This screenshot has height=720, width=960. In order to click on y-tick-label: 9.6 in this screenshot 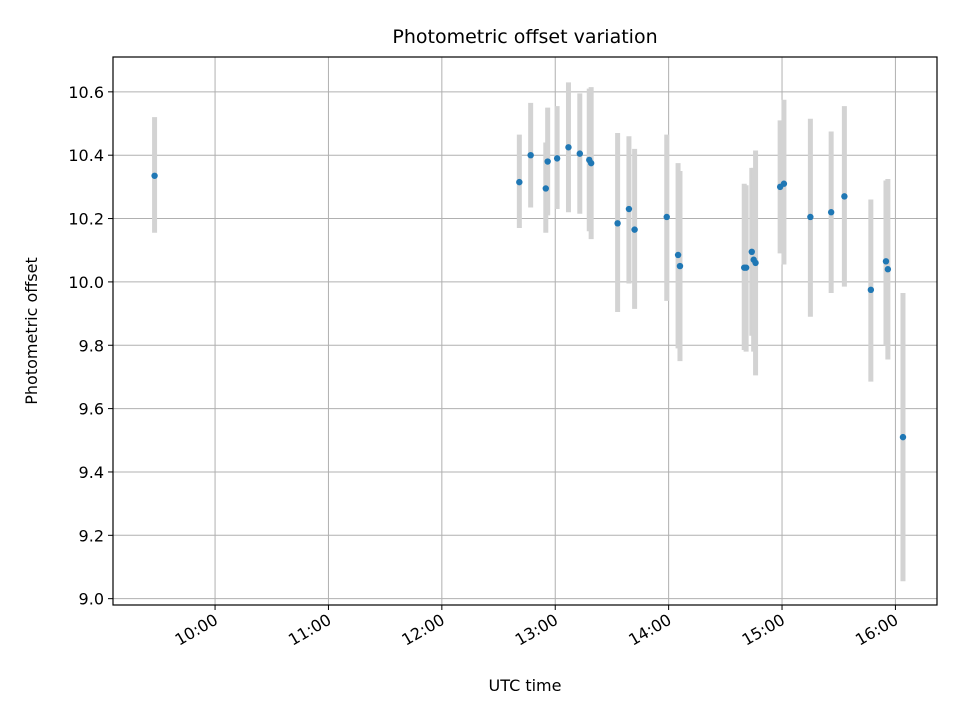, I will do `click(91, 409)`.